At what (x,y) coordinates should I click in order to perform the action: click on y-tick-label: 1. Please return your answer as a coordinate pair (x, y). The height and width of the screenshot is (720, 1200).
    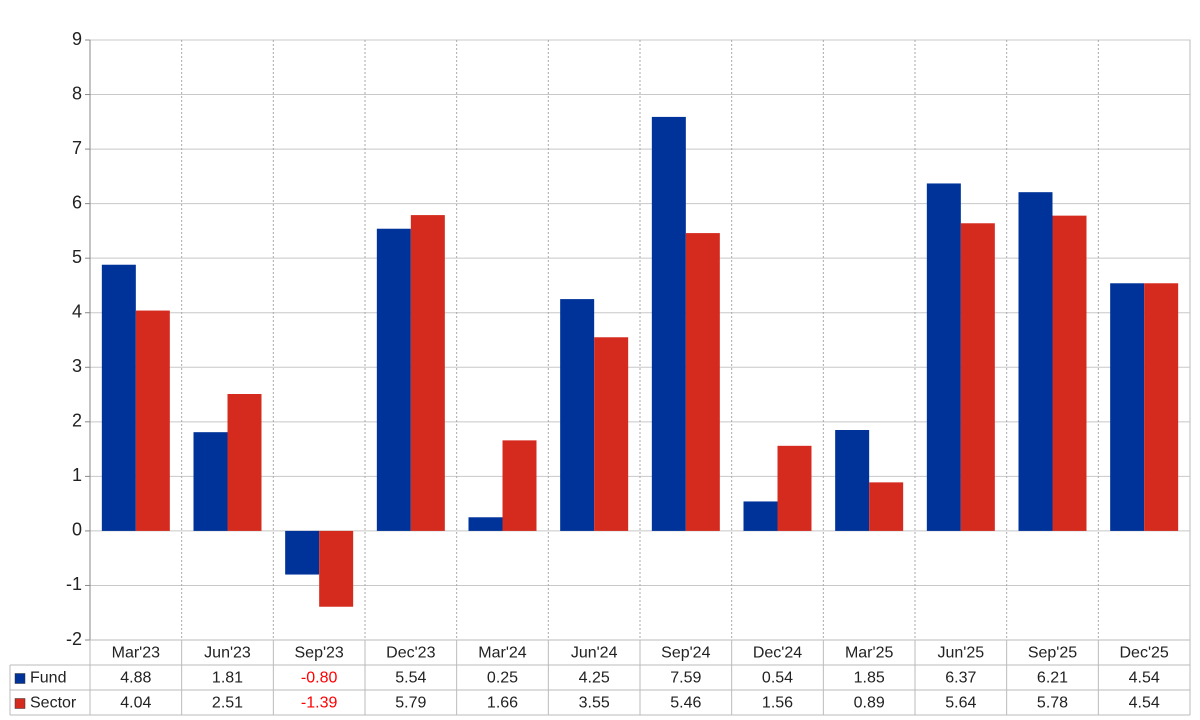
    Looking at the image, I should click on (77, 475).